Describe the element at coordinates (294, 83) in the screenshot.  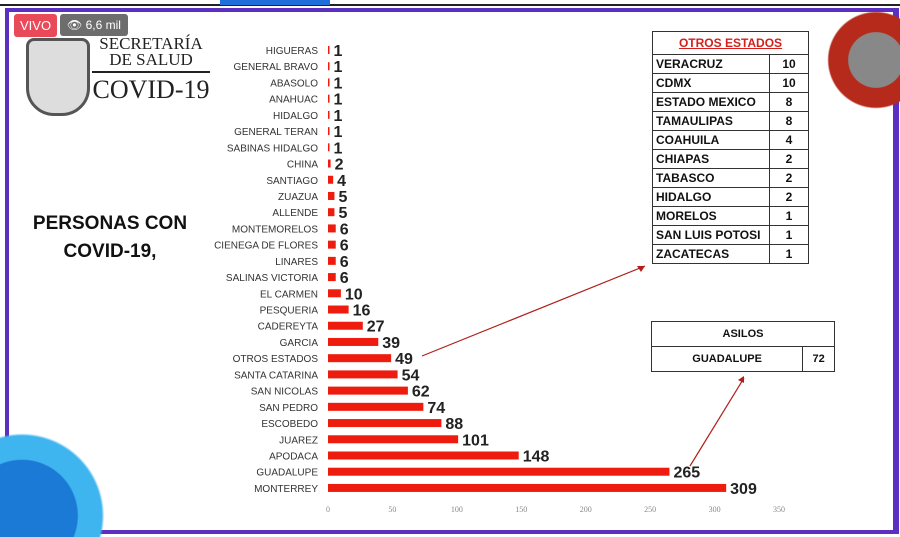
I see `category-label: ABASOLO` at that location.